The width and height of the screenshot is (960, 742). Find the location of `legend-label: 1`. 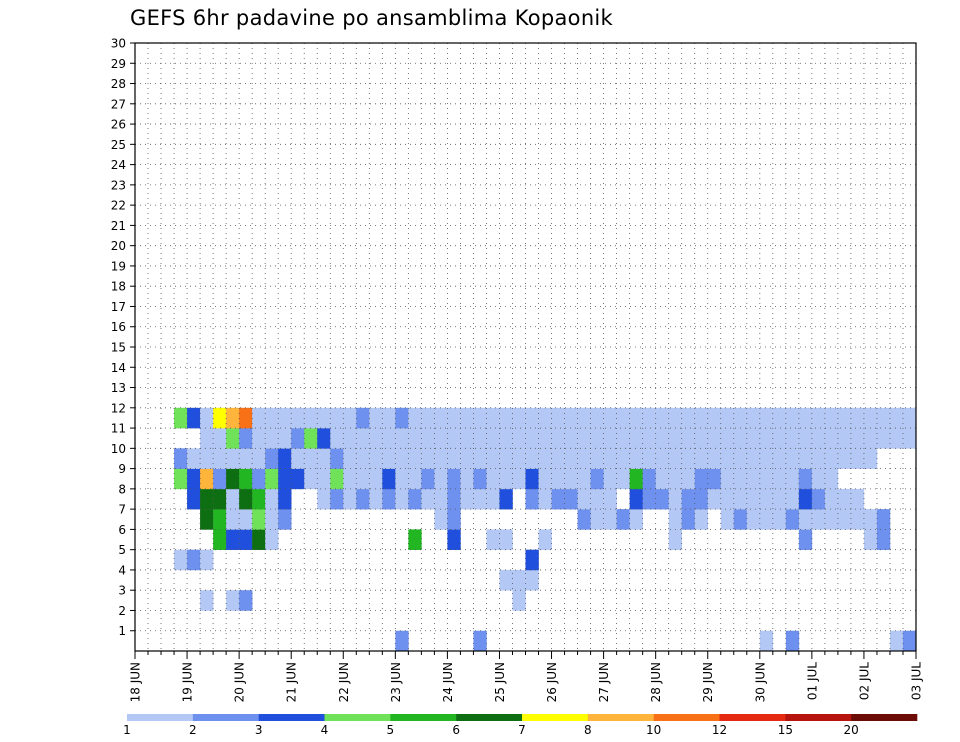

legend-label: 1 is located at coordinates (127, 730).